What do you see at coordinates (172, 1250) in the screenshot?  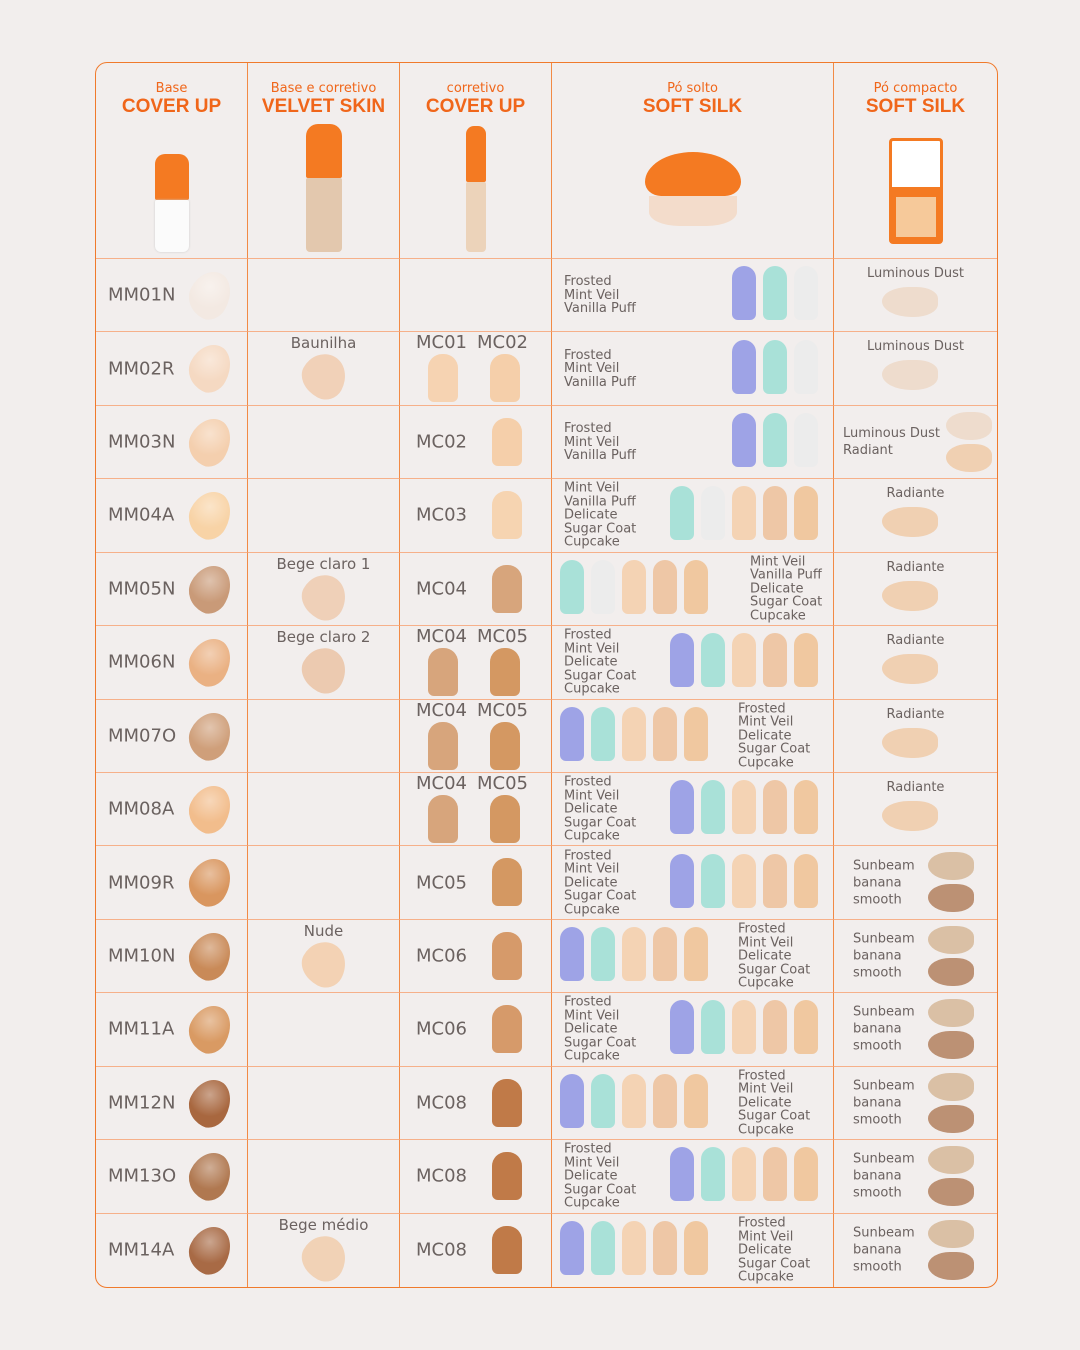 I see `base-shade-cell: MM14A` at bounding box center [172, 1250].